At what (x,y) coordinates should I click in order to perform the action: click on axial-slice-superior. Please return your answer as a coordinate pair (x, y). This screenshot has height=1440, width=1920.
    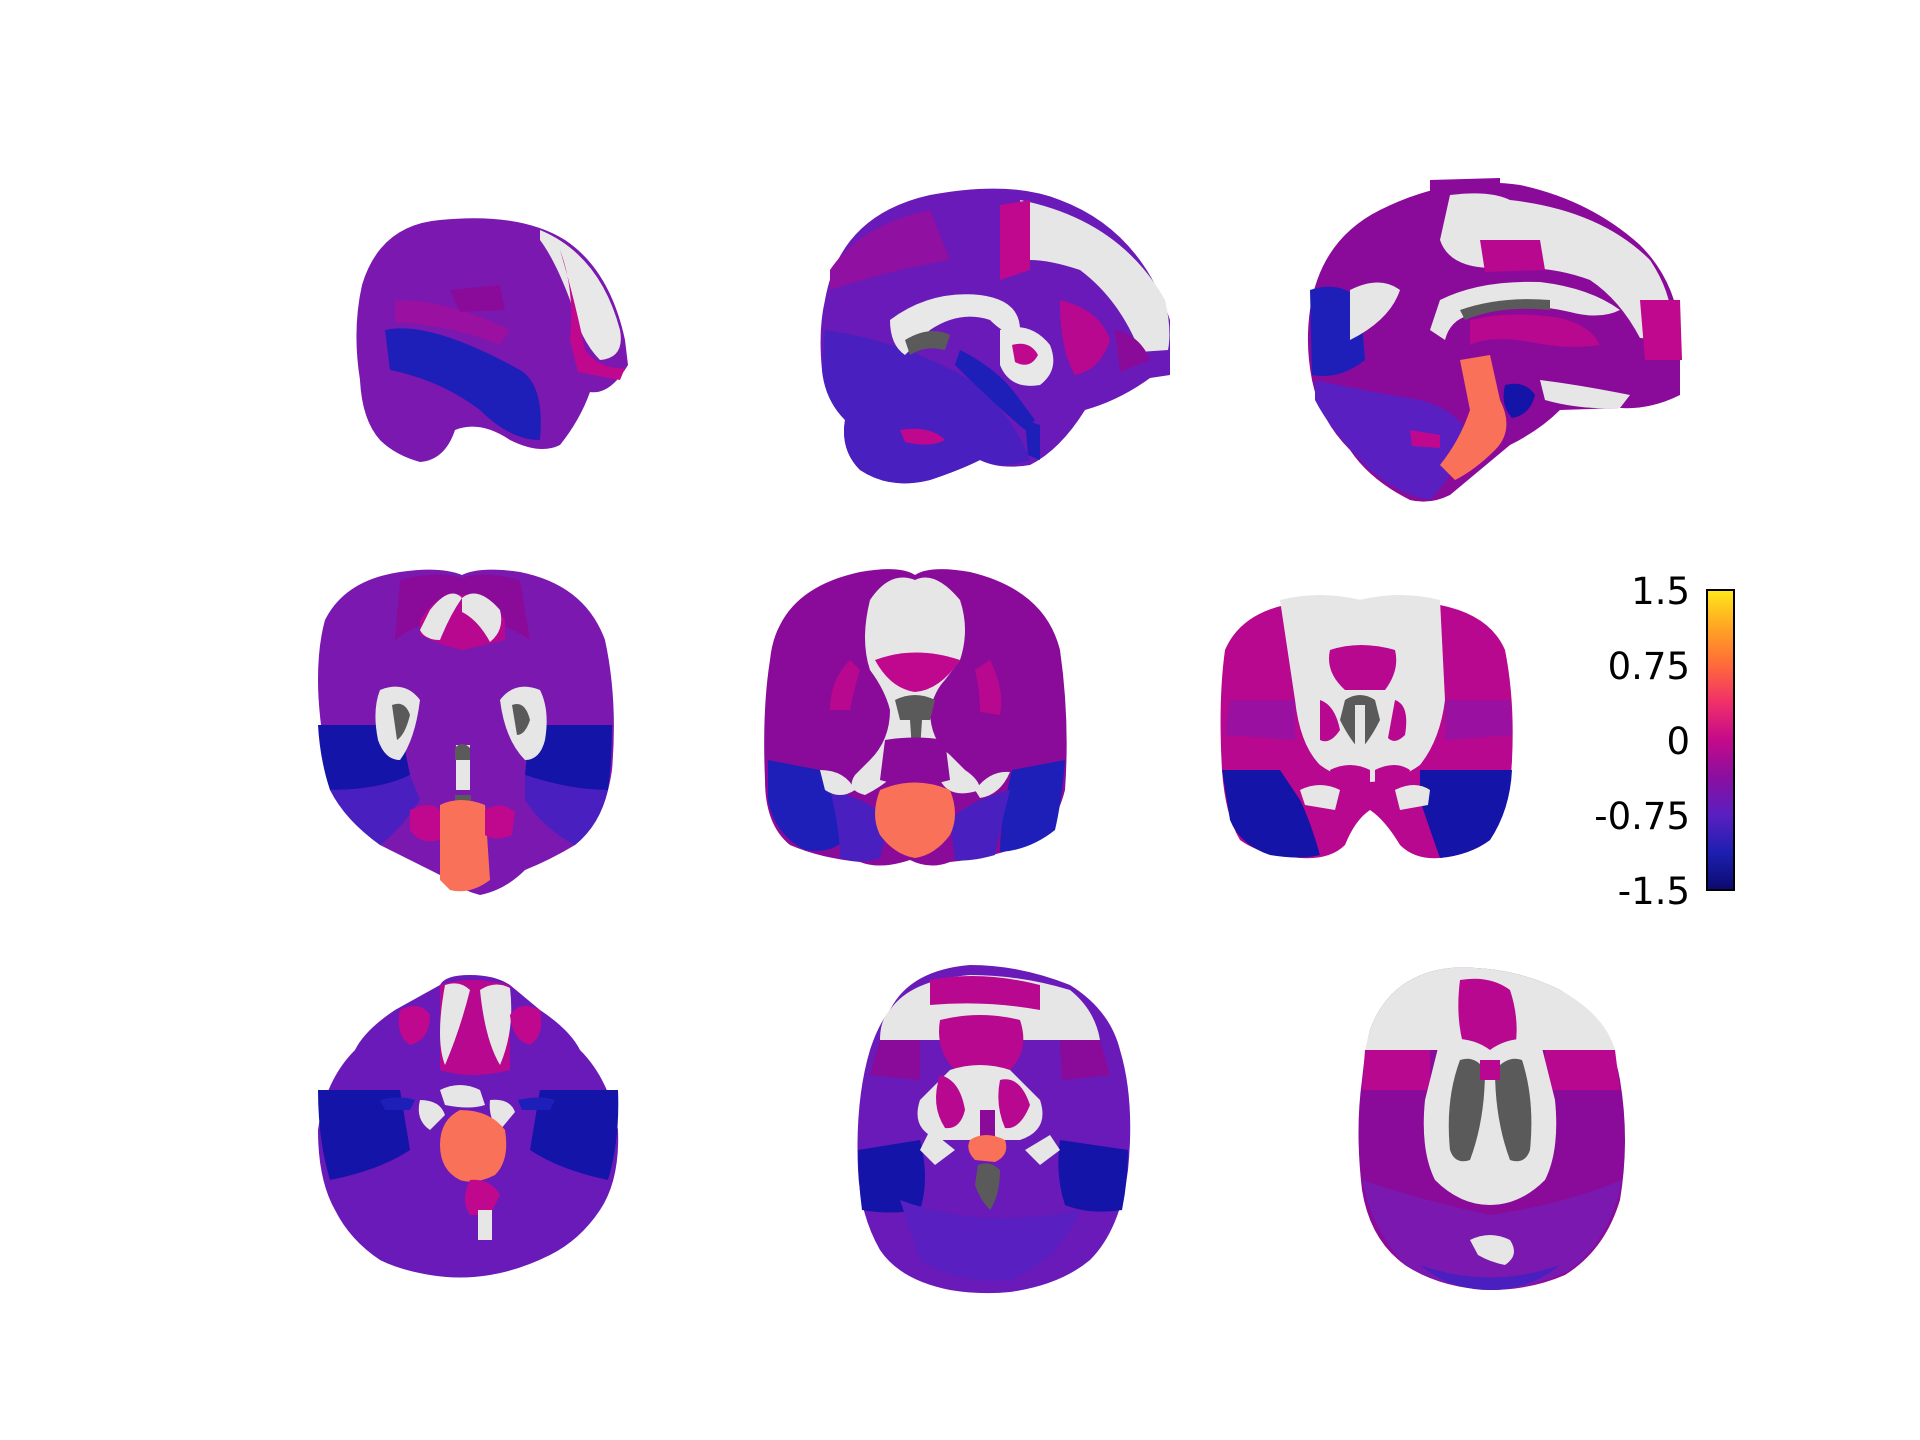
    Looking at the image, I should click on (1491, 1128).